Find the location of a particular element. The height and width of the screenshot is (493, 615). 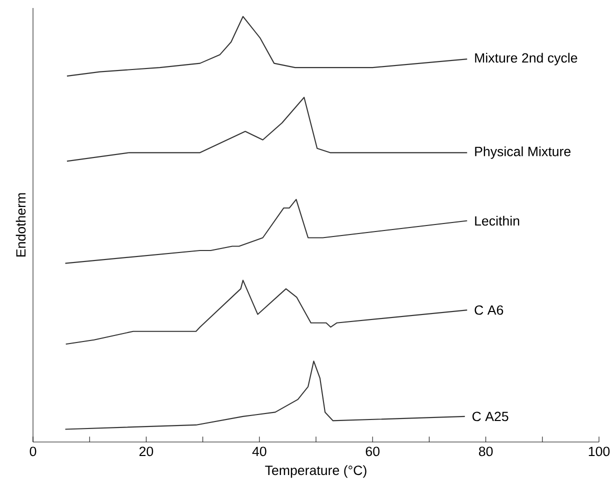

y-axis-title: Endotherm is located at coordinates (21, 225).